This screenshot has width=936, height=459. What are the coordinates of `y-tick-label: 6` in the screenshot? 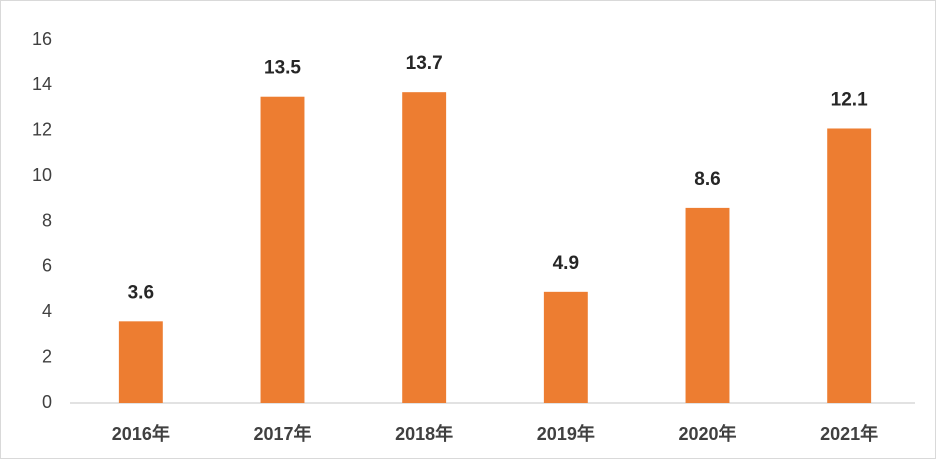 It's located at (47, 266).